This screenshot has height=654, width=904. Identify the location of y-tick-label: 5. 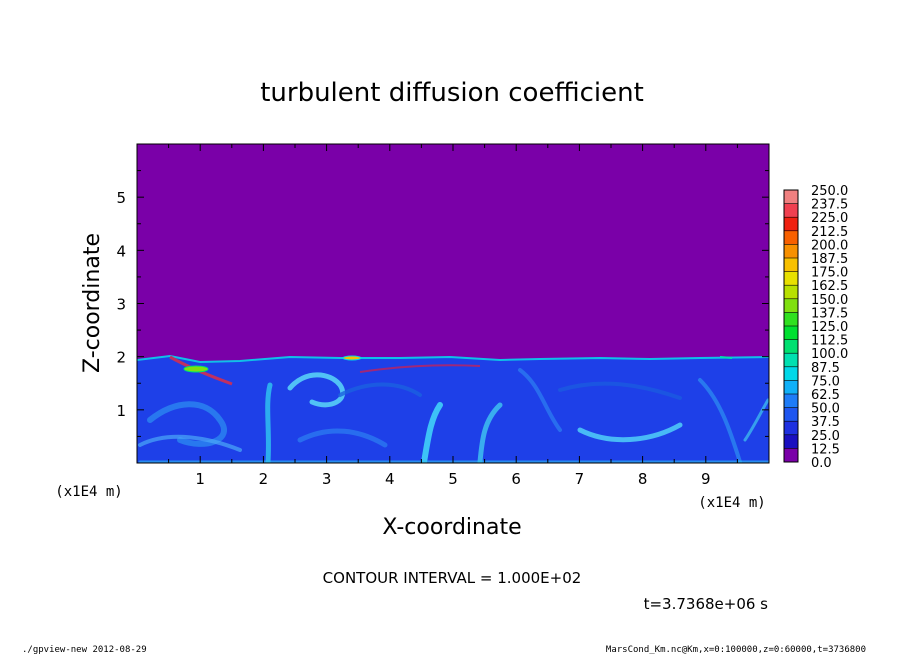
(121, 198).